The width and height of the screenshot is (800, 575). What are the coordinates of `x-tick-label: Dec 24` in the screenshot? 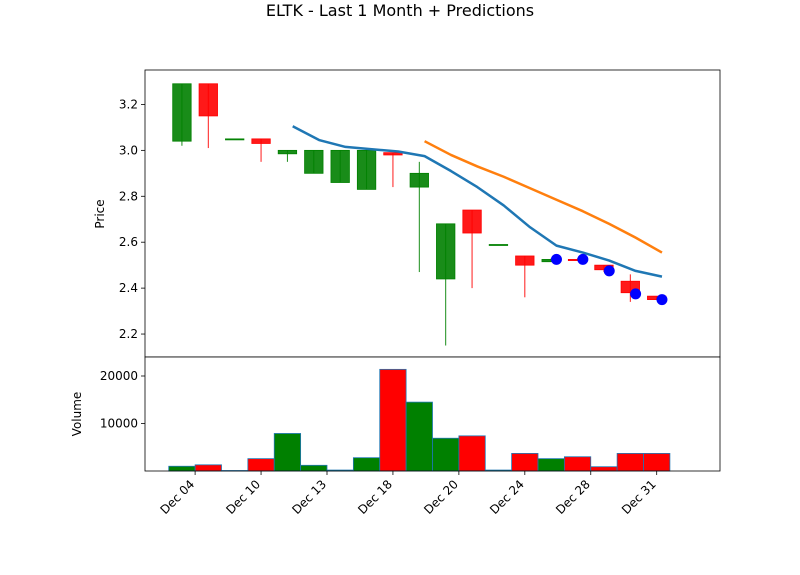 It's located at (507, 497).